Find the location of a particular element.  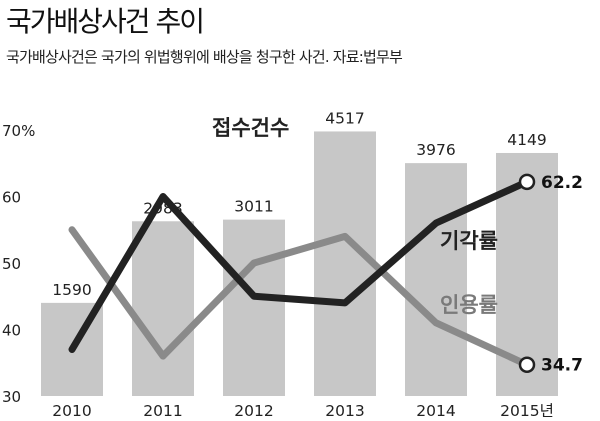

bar-2014 is located at coordinates (436, 279).